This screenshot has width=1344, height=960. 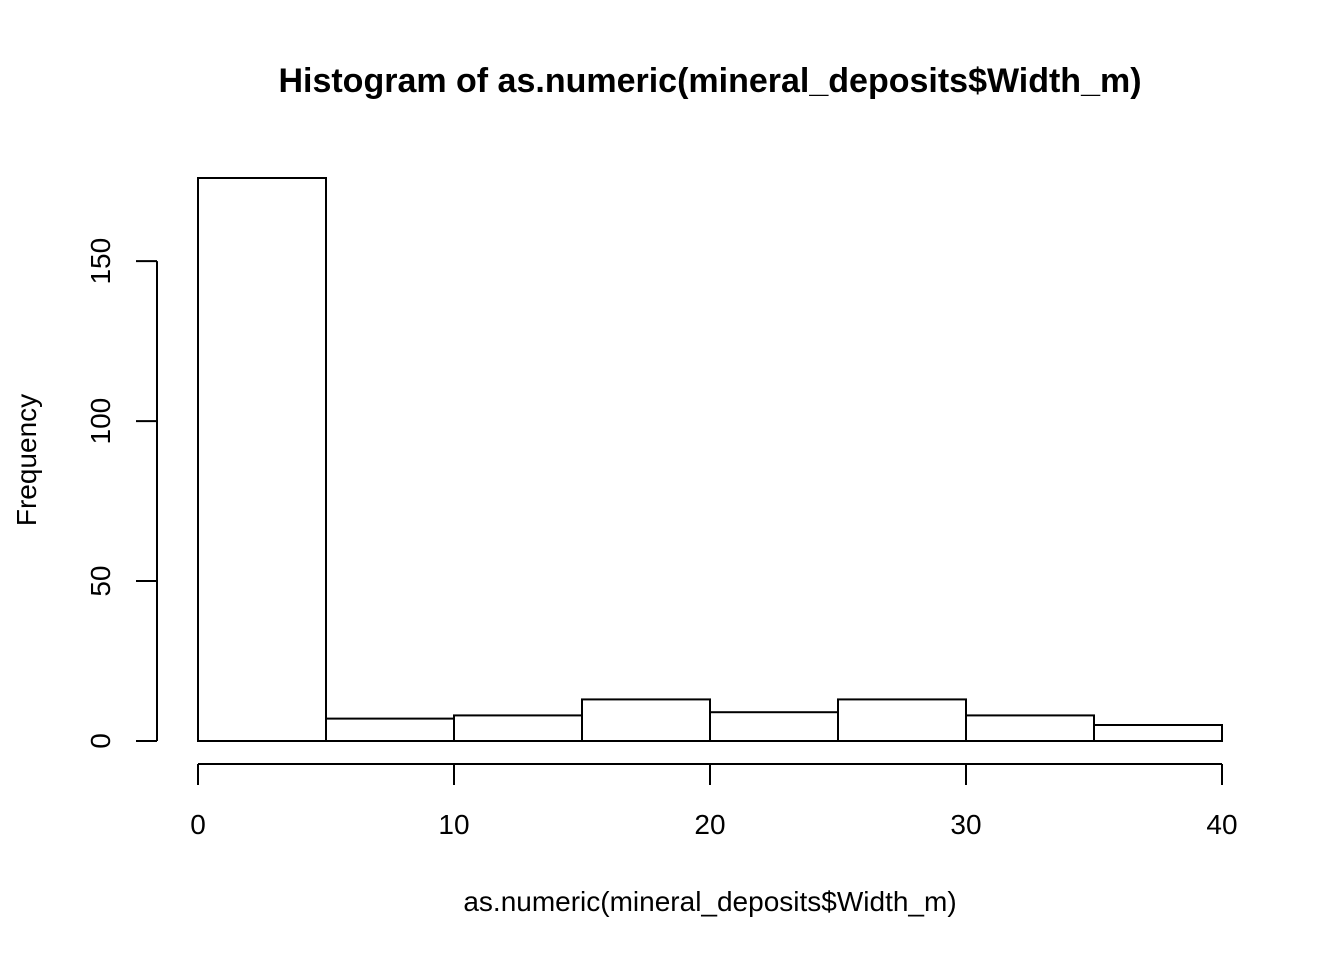 I want to click on y-tick-label-2: 100, so click(x=100, y=421).